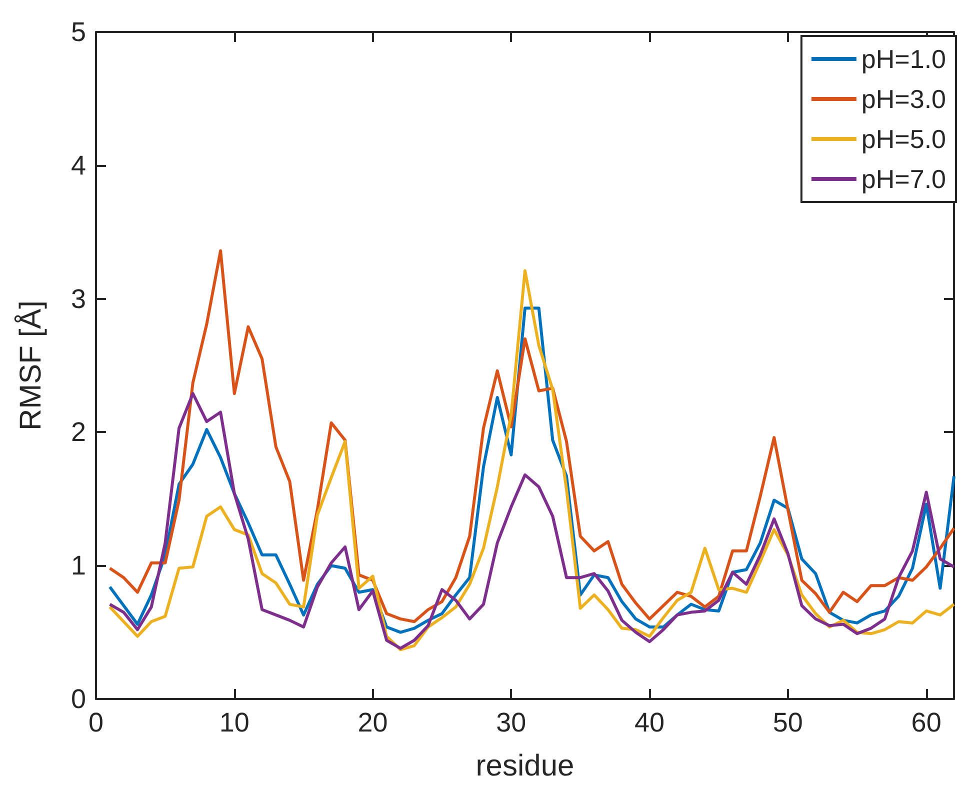  I want to click on x-tick-label: 10, so click(234, 723).